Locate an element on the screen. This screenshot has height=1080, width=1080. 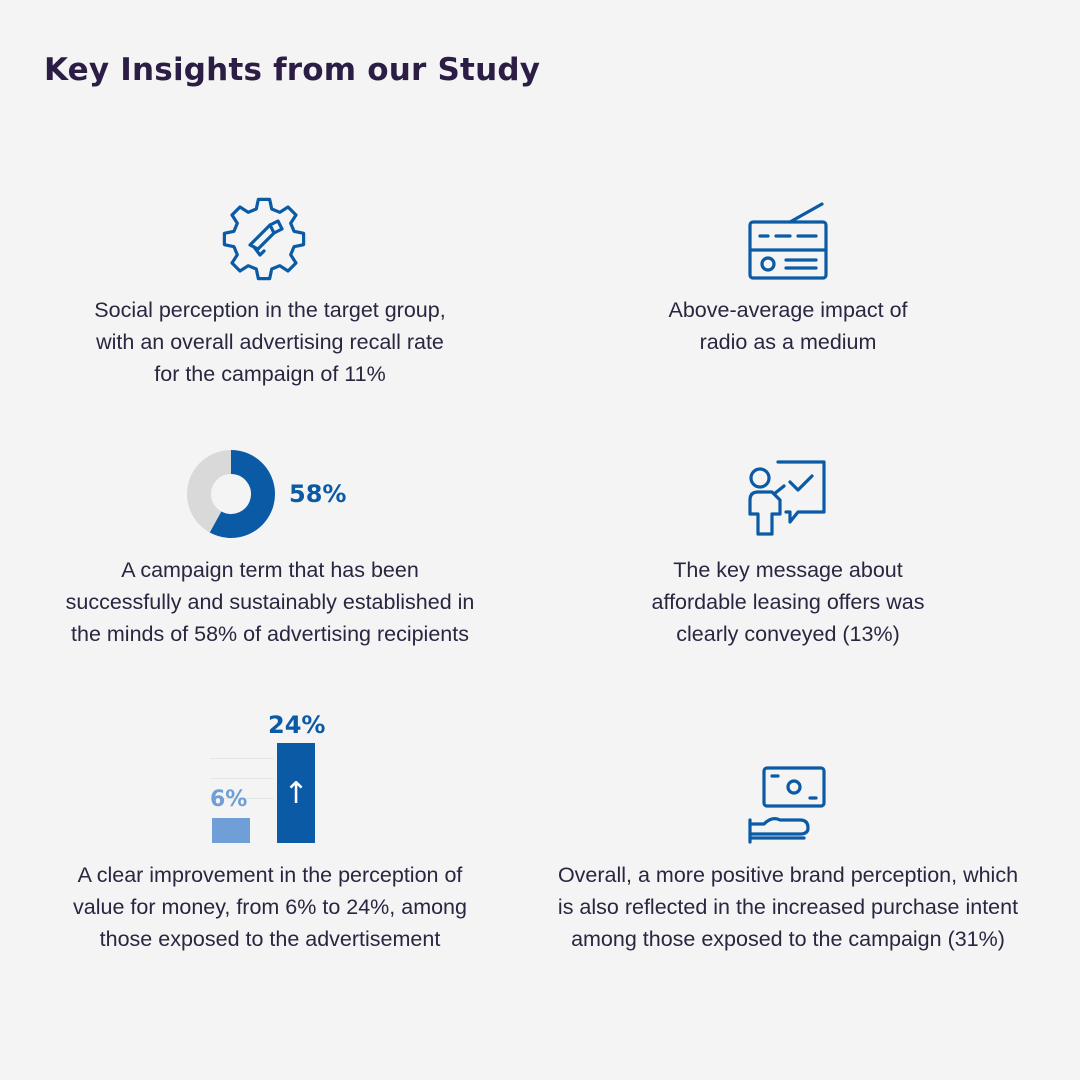
presenter-check-icon is located at coordinates (788, 498).